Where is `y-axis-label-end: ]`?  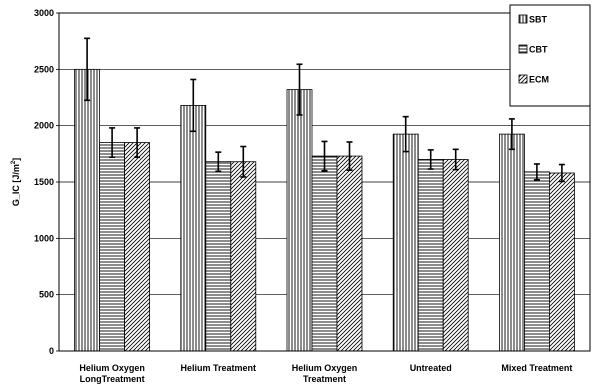 y-axis-label-end: ] is located at coordinates (16, 159).